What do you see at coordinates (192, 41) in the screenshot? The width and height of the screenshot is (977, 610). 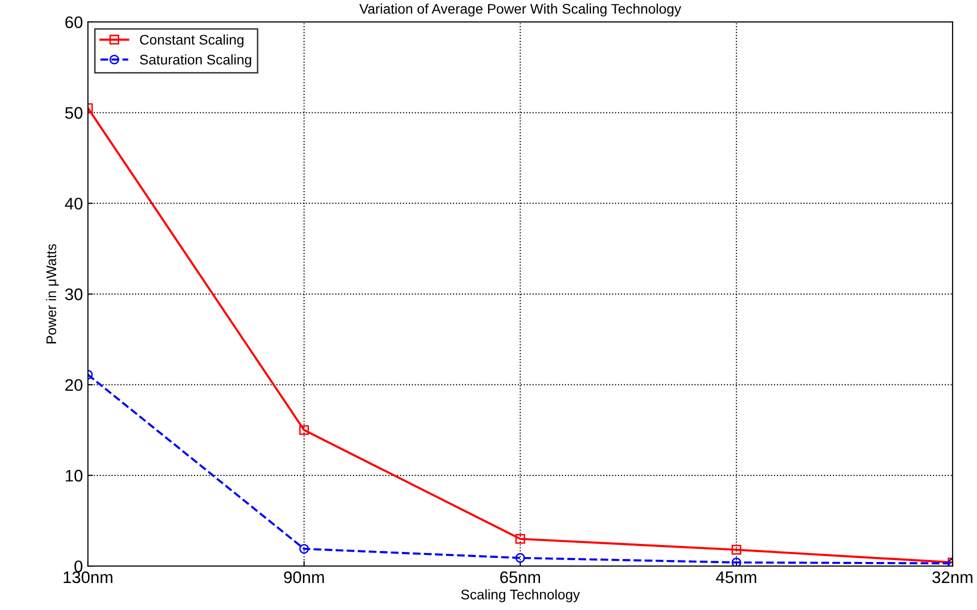 I see `legend-label: Constant Scaling` at bounding box center [192, 41].